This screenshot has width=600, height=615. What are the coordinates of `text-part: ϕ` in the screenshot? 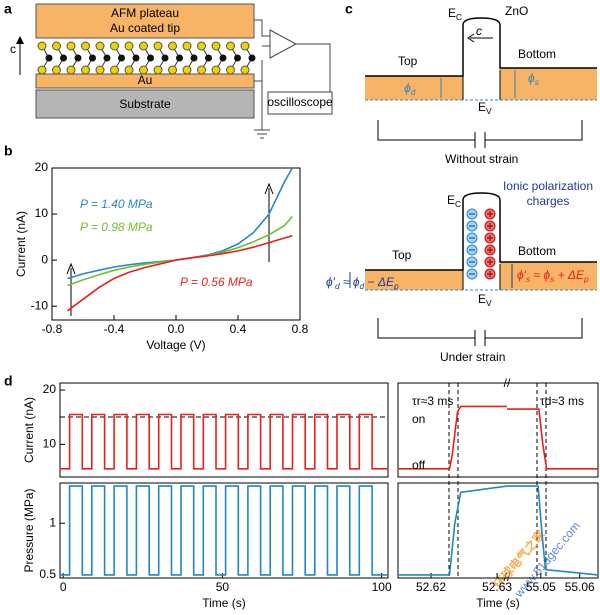 It's located at (531, 78).